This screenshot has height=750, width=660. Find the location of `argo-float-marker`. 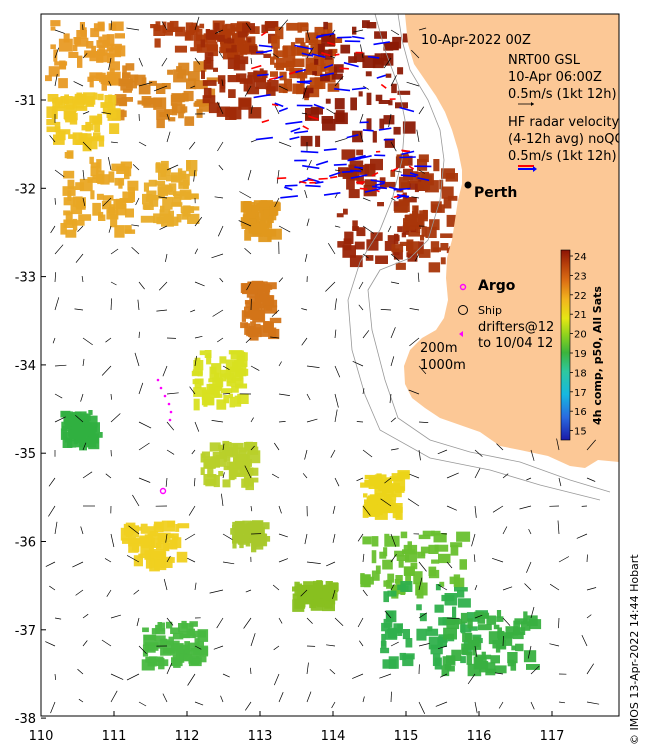

argo-float-marker is located at coordinates (163, 491).